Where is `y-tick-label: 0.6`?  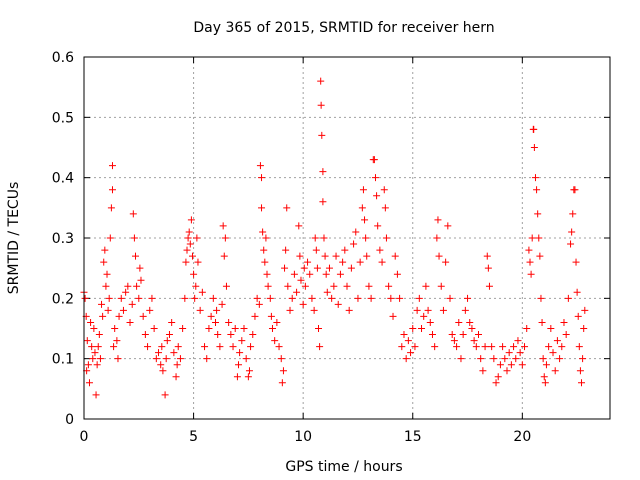 y-tick-label: 0.6 is located at coordinates (63, 58).